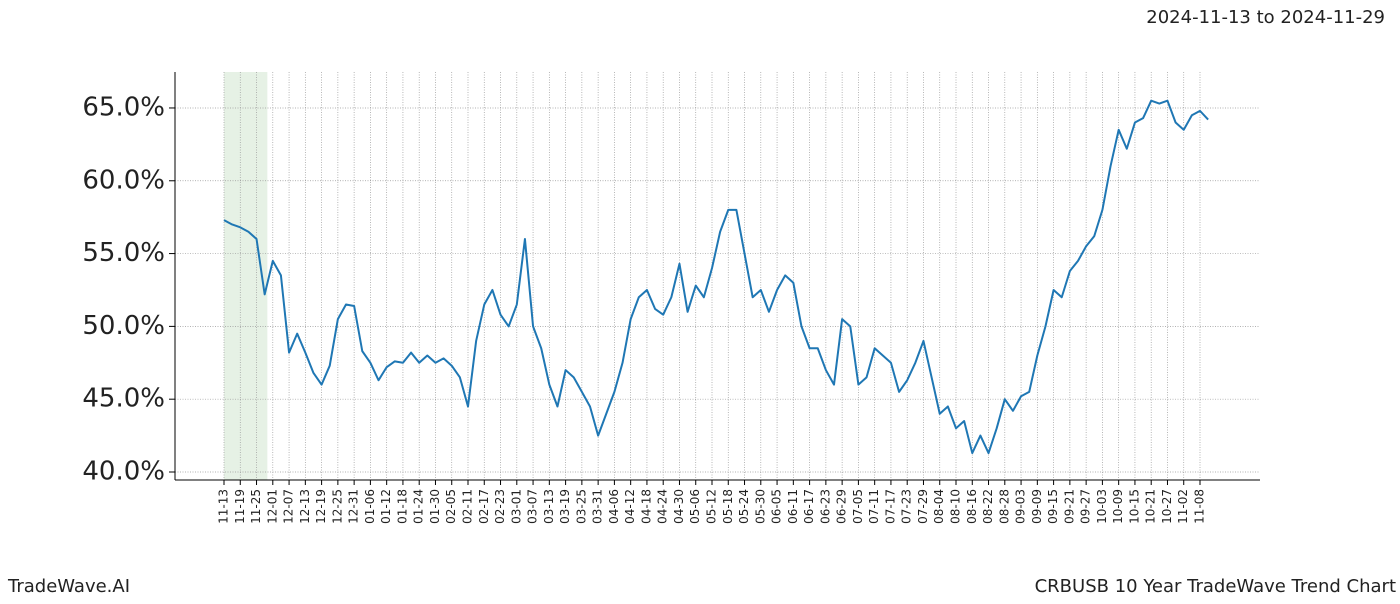 The image size is (1400, 604). I want to click on x-tick-label: 04-24, so click(663, 506).